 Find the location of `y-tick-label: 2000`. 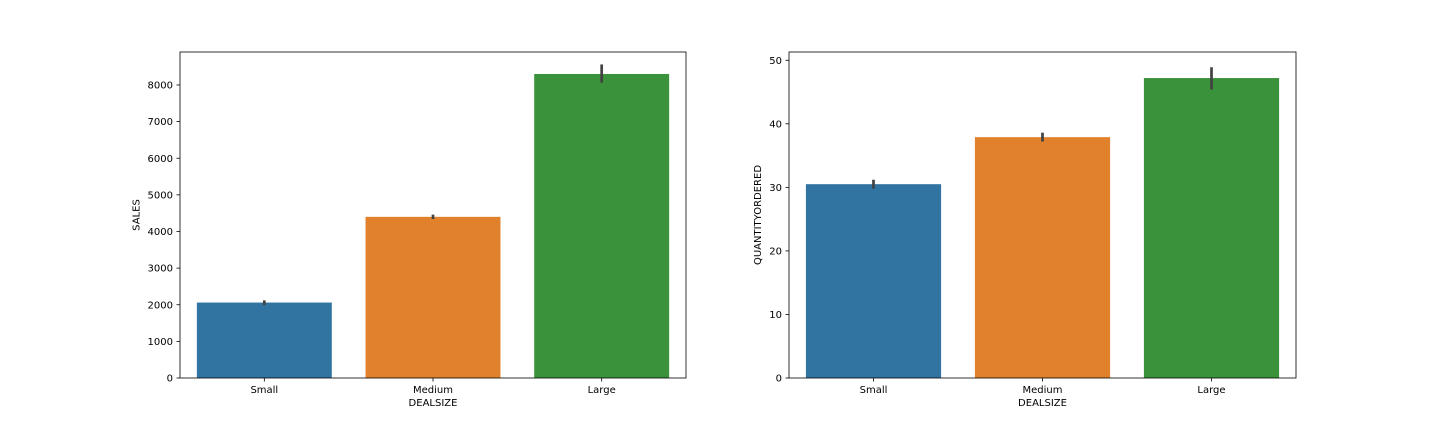

y-tick-label: 2000 is located at coordinates (160, 305).